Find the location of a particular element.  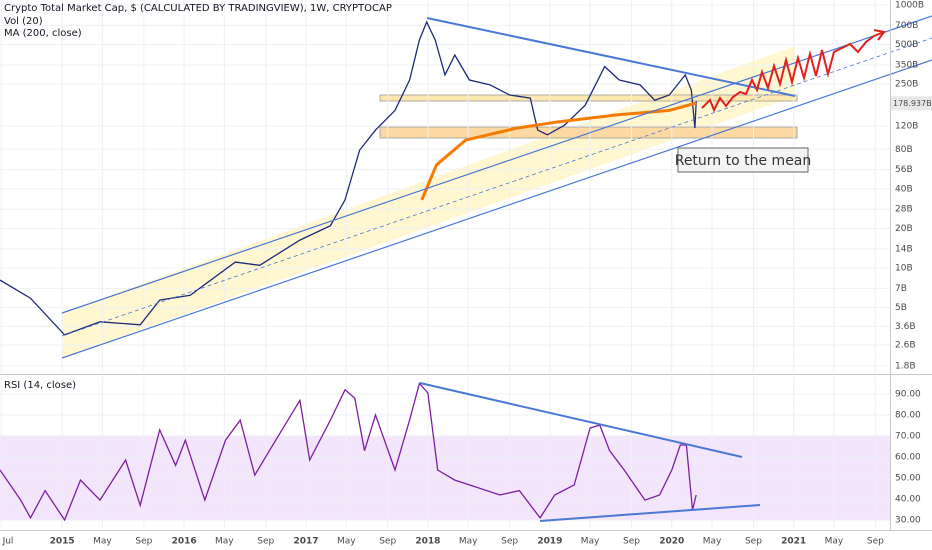

y-tick-label: 28B is located at coordinates (904, 210).